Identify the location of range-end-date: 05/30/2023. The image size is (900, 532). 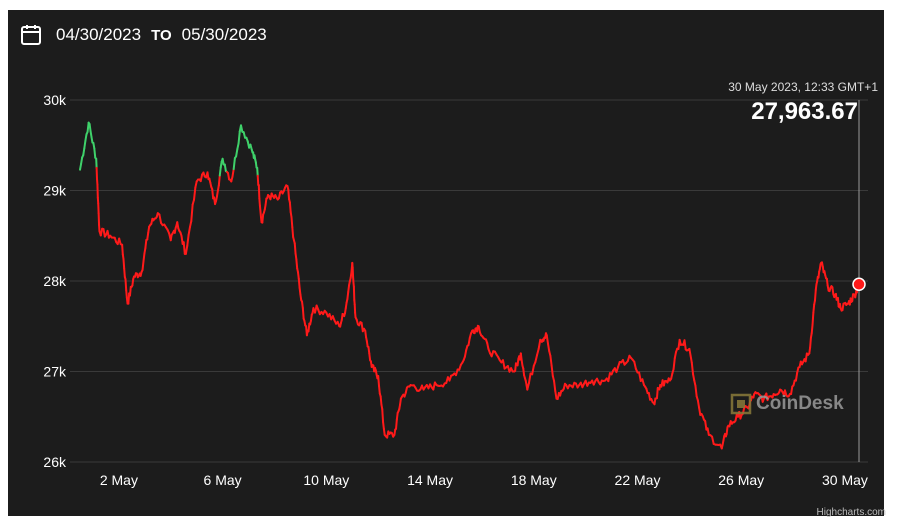
(224, 34).